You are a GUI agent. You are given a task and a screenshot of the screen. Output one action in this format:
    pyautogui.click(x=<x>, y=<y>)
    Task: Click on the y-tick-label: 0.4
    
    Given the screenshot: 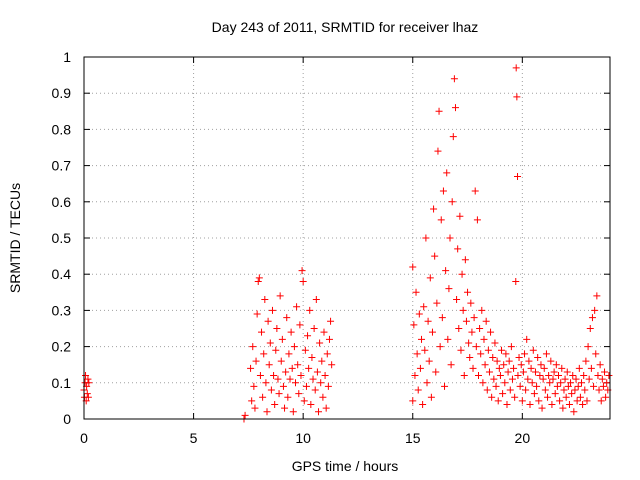 What is the action you would take?
    pyautogui.click(x=62, y=274)
    